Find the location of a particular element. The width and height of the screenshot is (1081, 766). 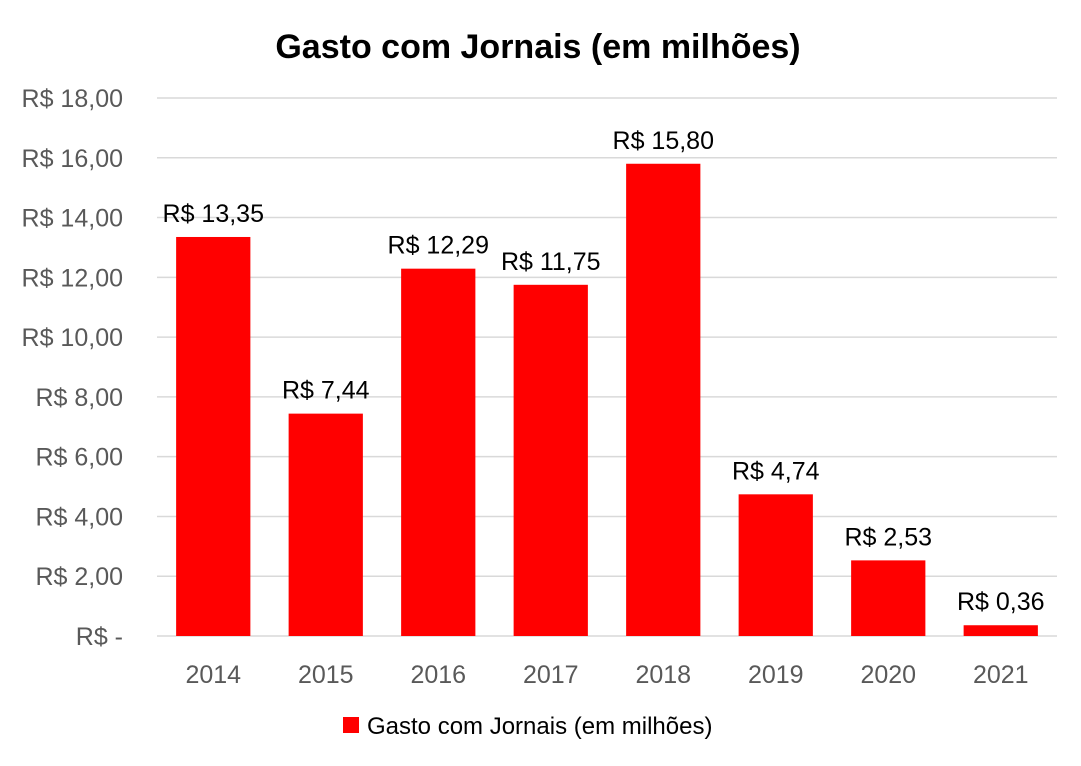

y-tick-label: R$ 8,00 is located at coordinates (79, 398).